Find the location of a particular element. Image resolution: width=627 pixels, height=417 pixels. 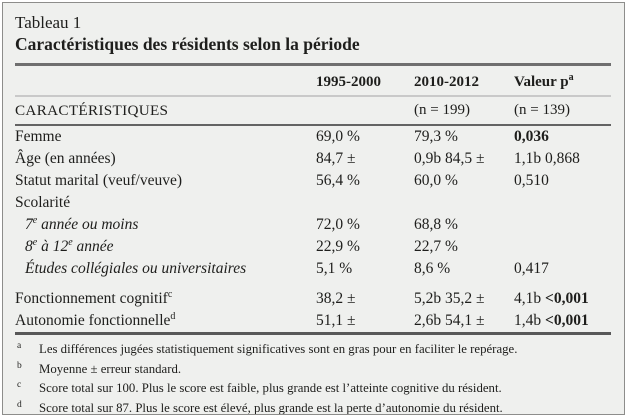

table-row-scolarite-8e-a-12e: 8e à 12e année 22,9 % 22,7 % is located at coordinates (313, 247).